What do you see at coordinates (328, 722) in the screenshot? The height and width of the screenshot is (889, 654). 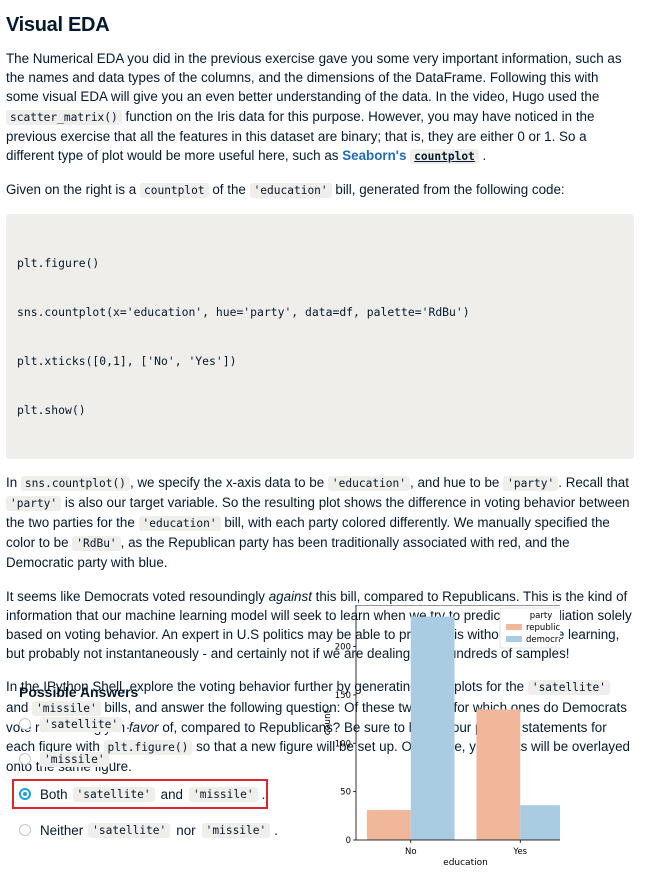 I see `y-axis-label: count` at bounding box center [328, 722].